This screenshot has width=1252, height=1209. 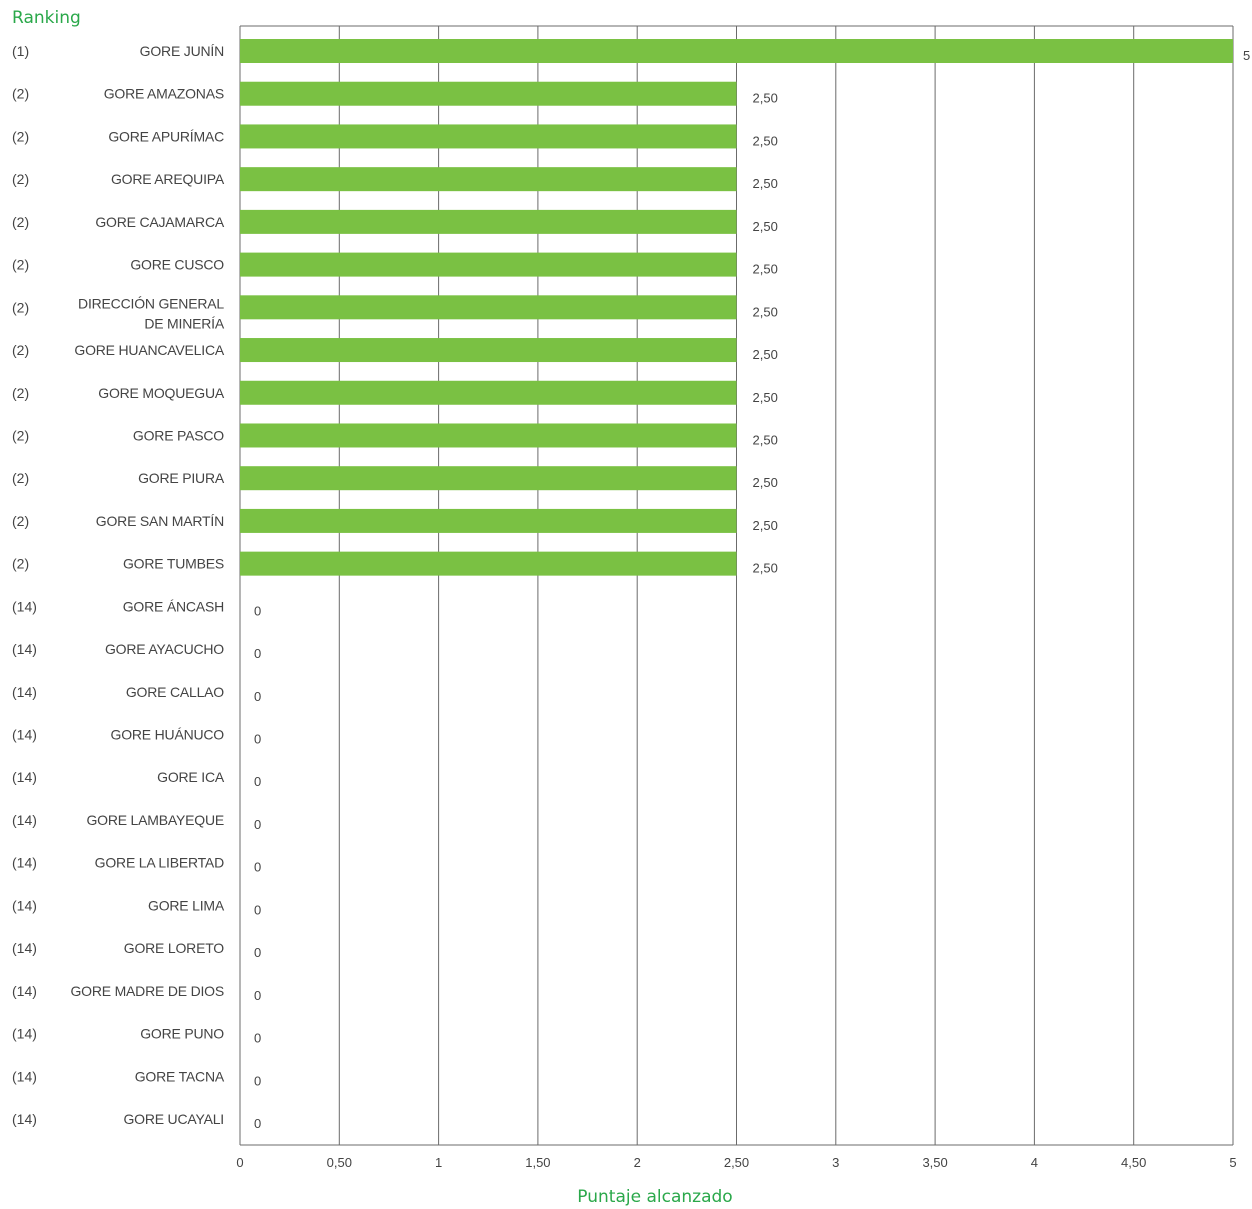 What do you see at coordinates (438, 1162) in the screenshot?
I see `x-tick-label: 1` at bounding box center [438, 1162].